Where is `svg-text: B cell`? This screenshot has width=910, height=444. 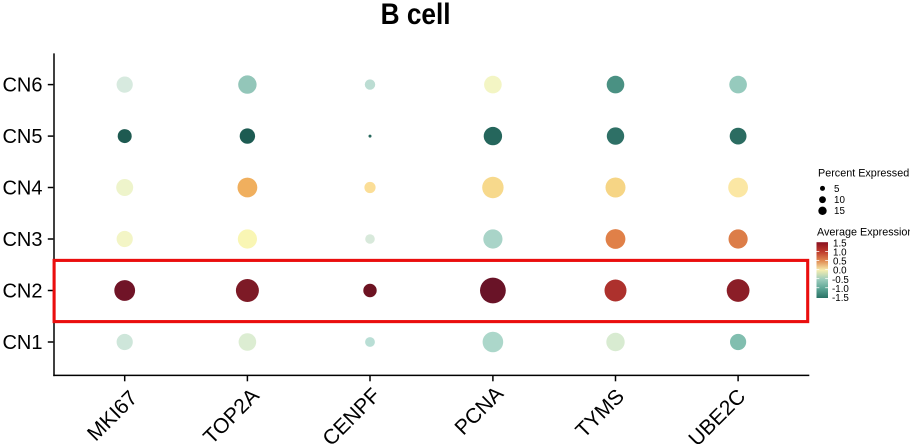
svg-text: B cell is located at coordinates (416, 15).